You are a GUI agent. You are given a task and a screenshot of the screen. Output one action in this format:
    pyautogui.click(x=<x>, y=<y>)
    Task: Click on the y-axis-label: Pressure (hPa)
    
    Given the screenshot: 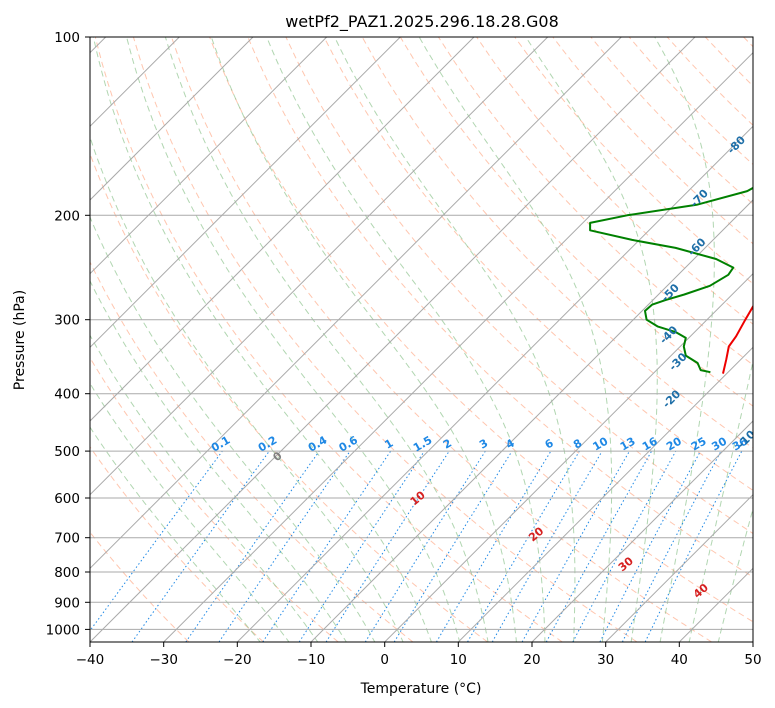 What is the action you would take?
    pyautogui.click(x=20, y=340)
    